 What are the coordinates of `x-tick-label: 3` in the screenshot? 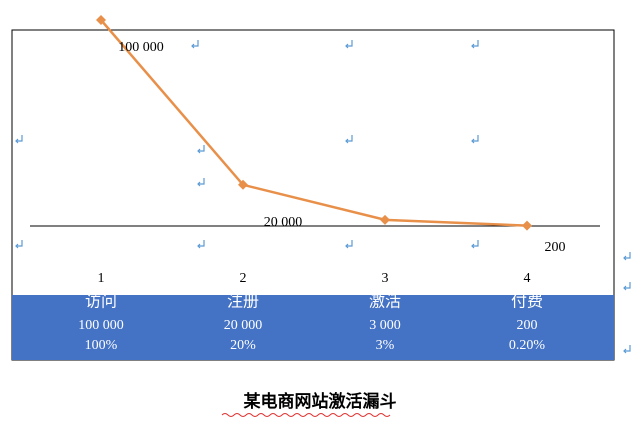 It's located at (385, 278).